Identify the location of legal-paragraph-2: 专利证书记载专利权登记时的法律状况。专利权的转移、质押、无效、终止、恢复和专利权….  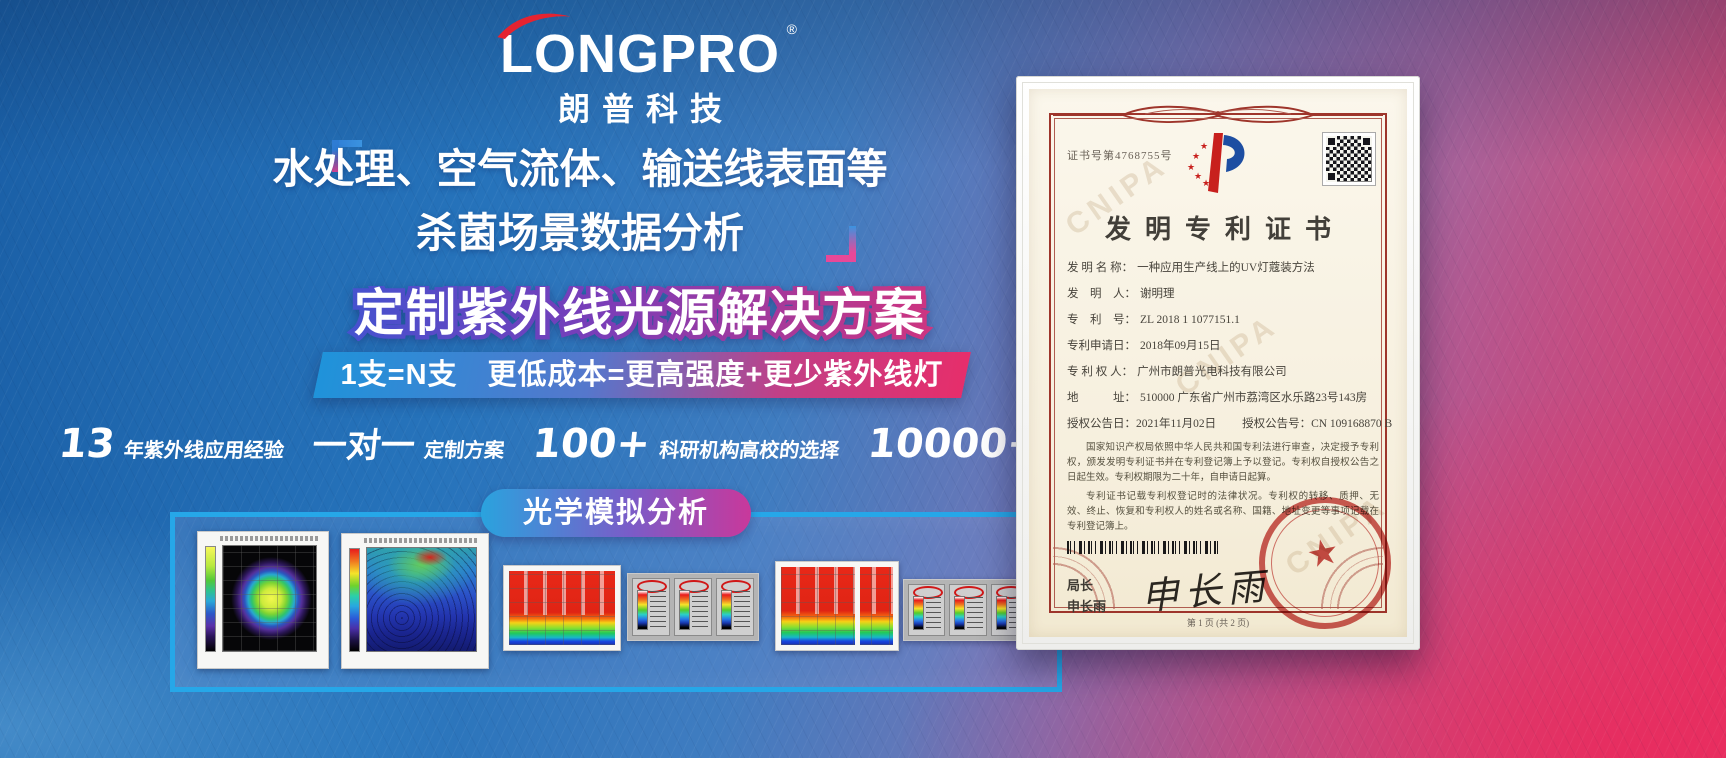
(1223, 512).